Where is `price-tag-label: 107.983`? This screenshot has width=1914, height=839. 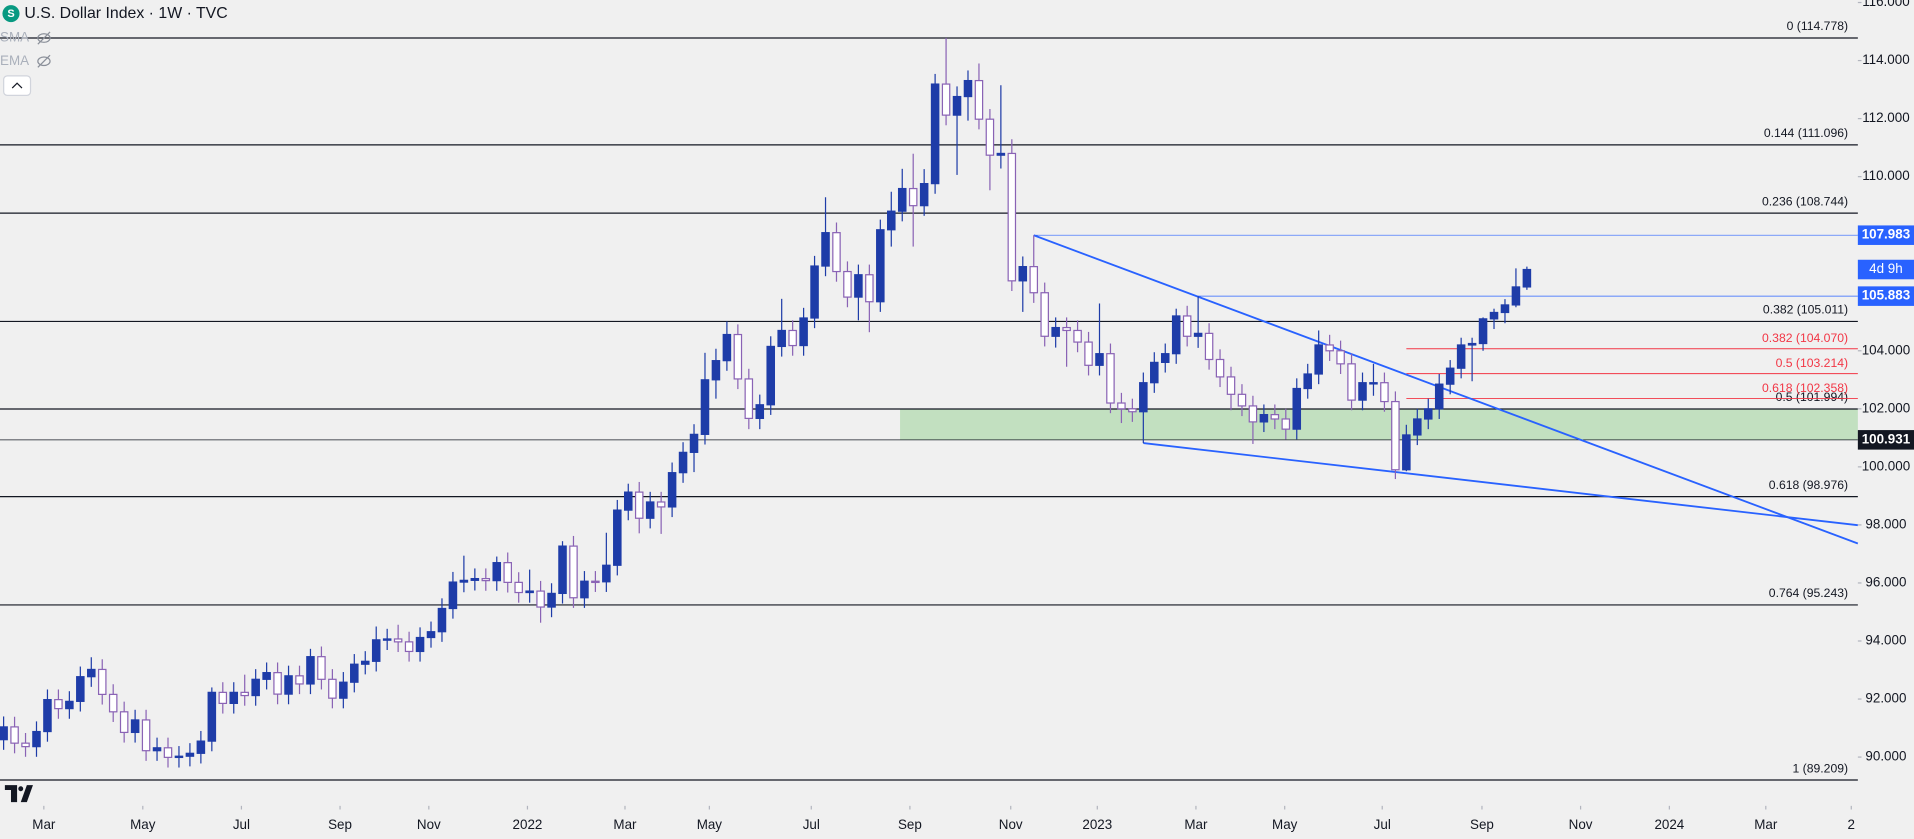
price-tag-label: 107.983 is located at coordinates (1886, 234).